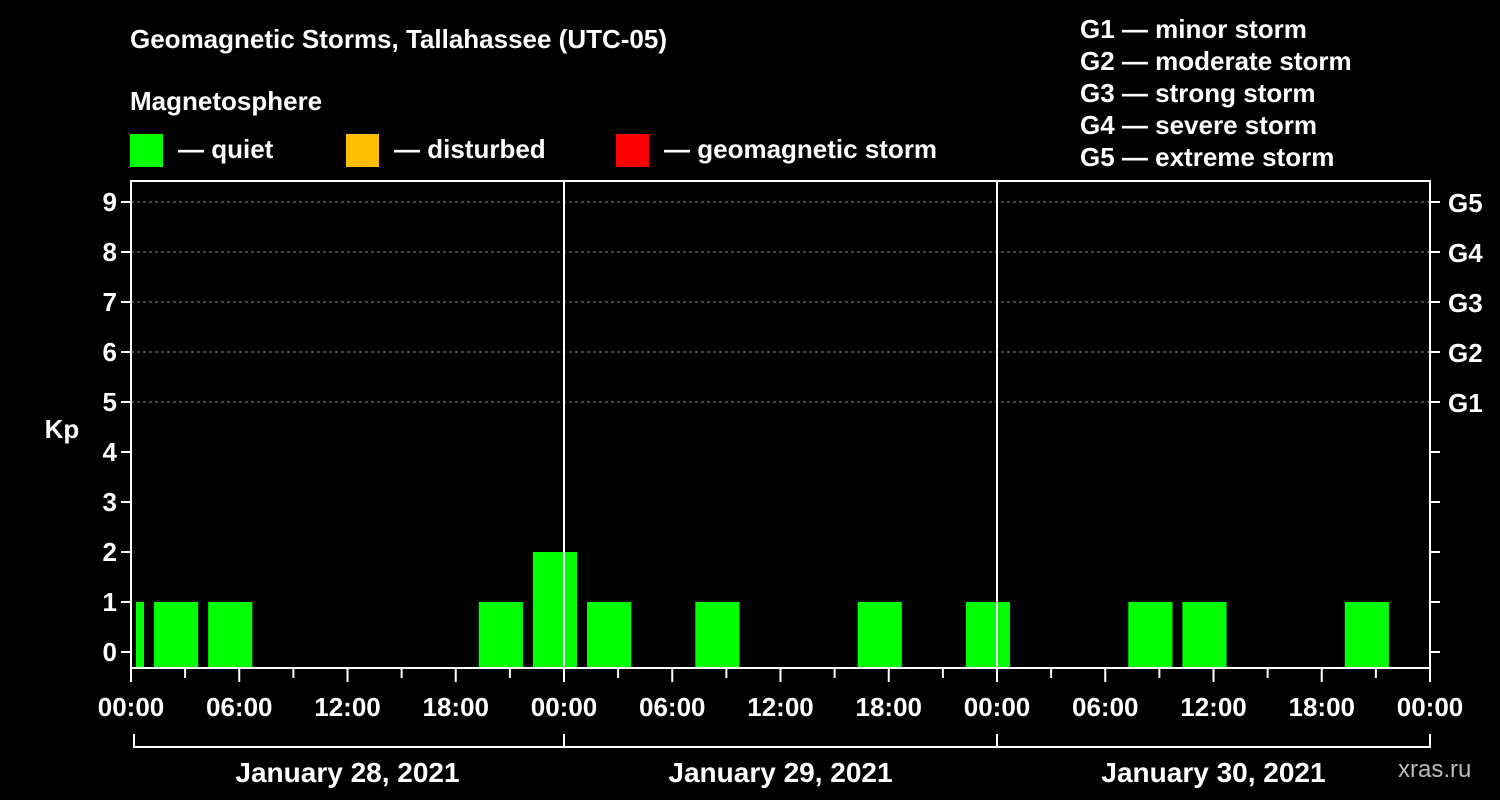  What do you see at coordinates (780, 707) in the screenshot?
I see `x-tick-label-6: 12:00` at bounding box center [780, 707].